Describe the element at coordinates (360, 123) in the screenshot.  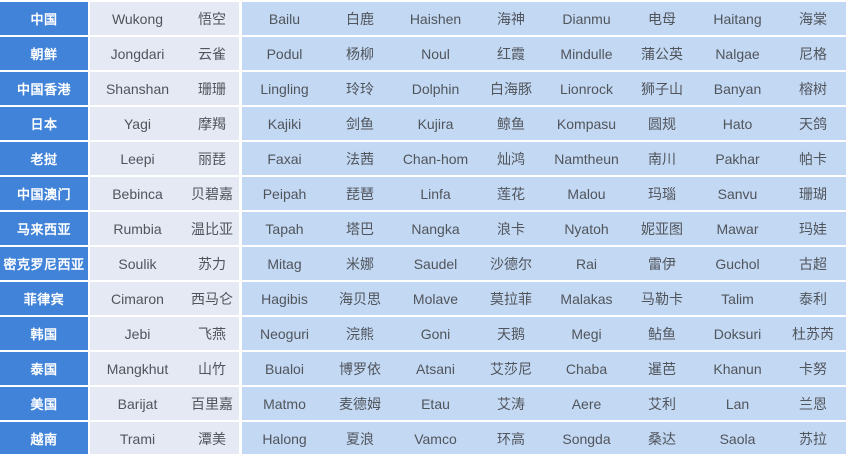
I see `typhoon-name-cn-cell: 剑鱼` at that location.